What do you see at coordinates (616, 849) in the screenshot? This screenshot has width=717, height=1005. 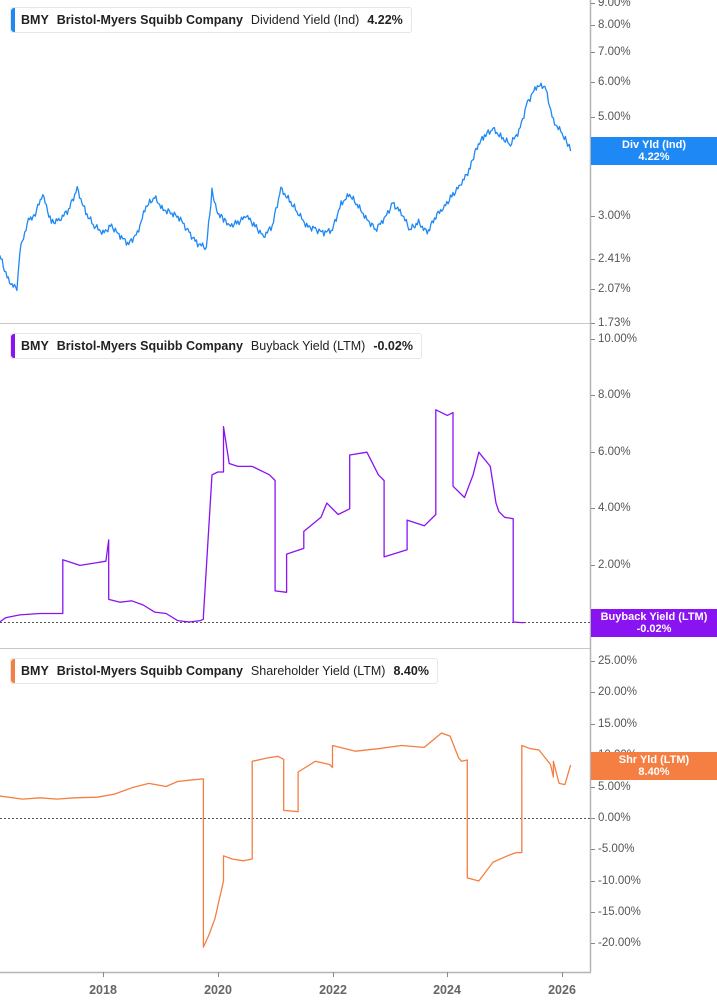 I see `y-tick-label: -5.00%` at bounding box center [616, 849].